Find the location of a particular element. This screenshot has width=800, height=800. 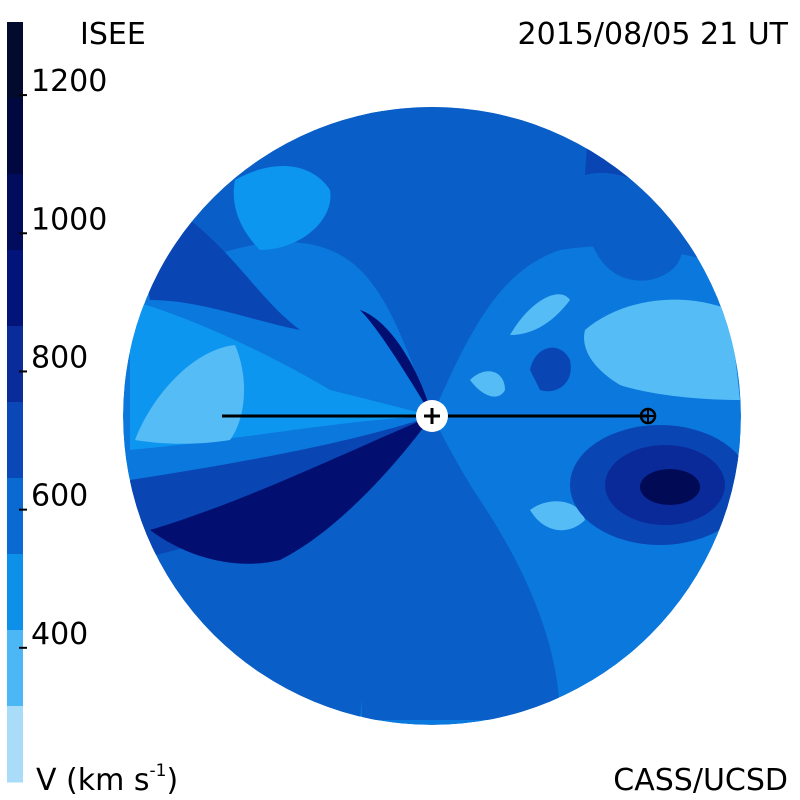

region-left-pale is located at coordinates (190, 394).